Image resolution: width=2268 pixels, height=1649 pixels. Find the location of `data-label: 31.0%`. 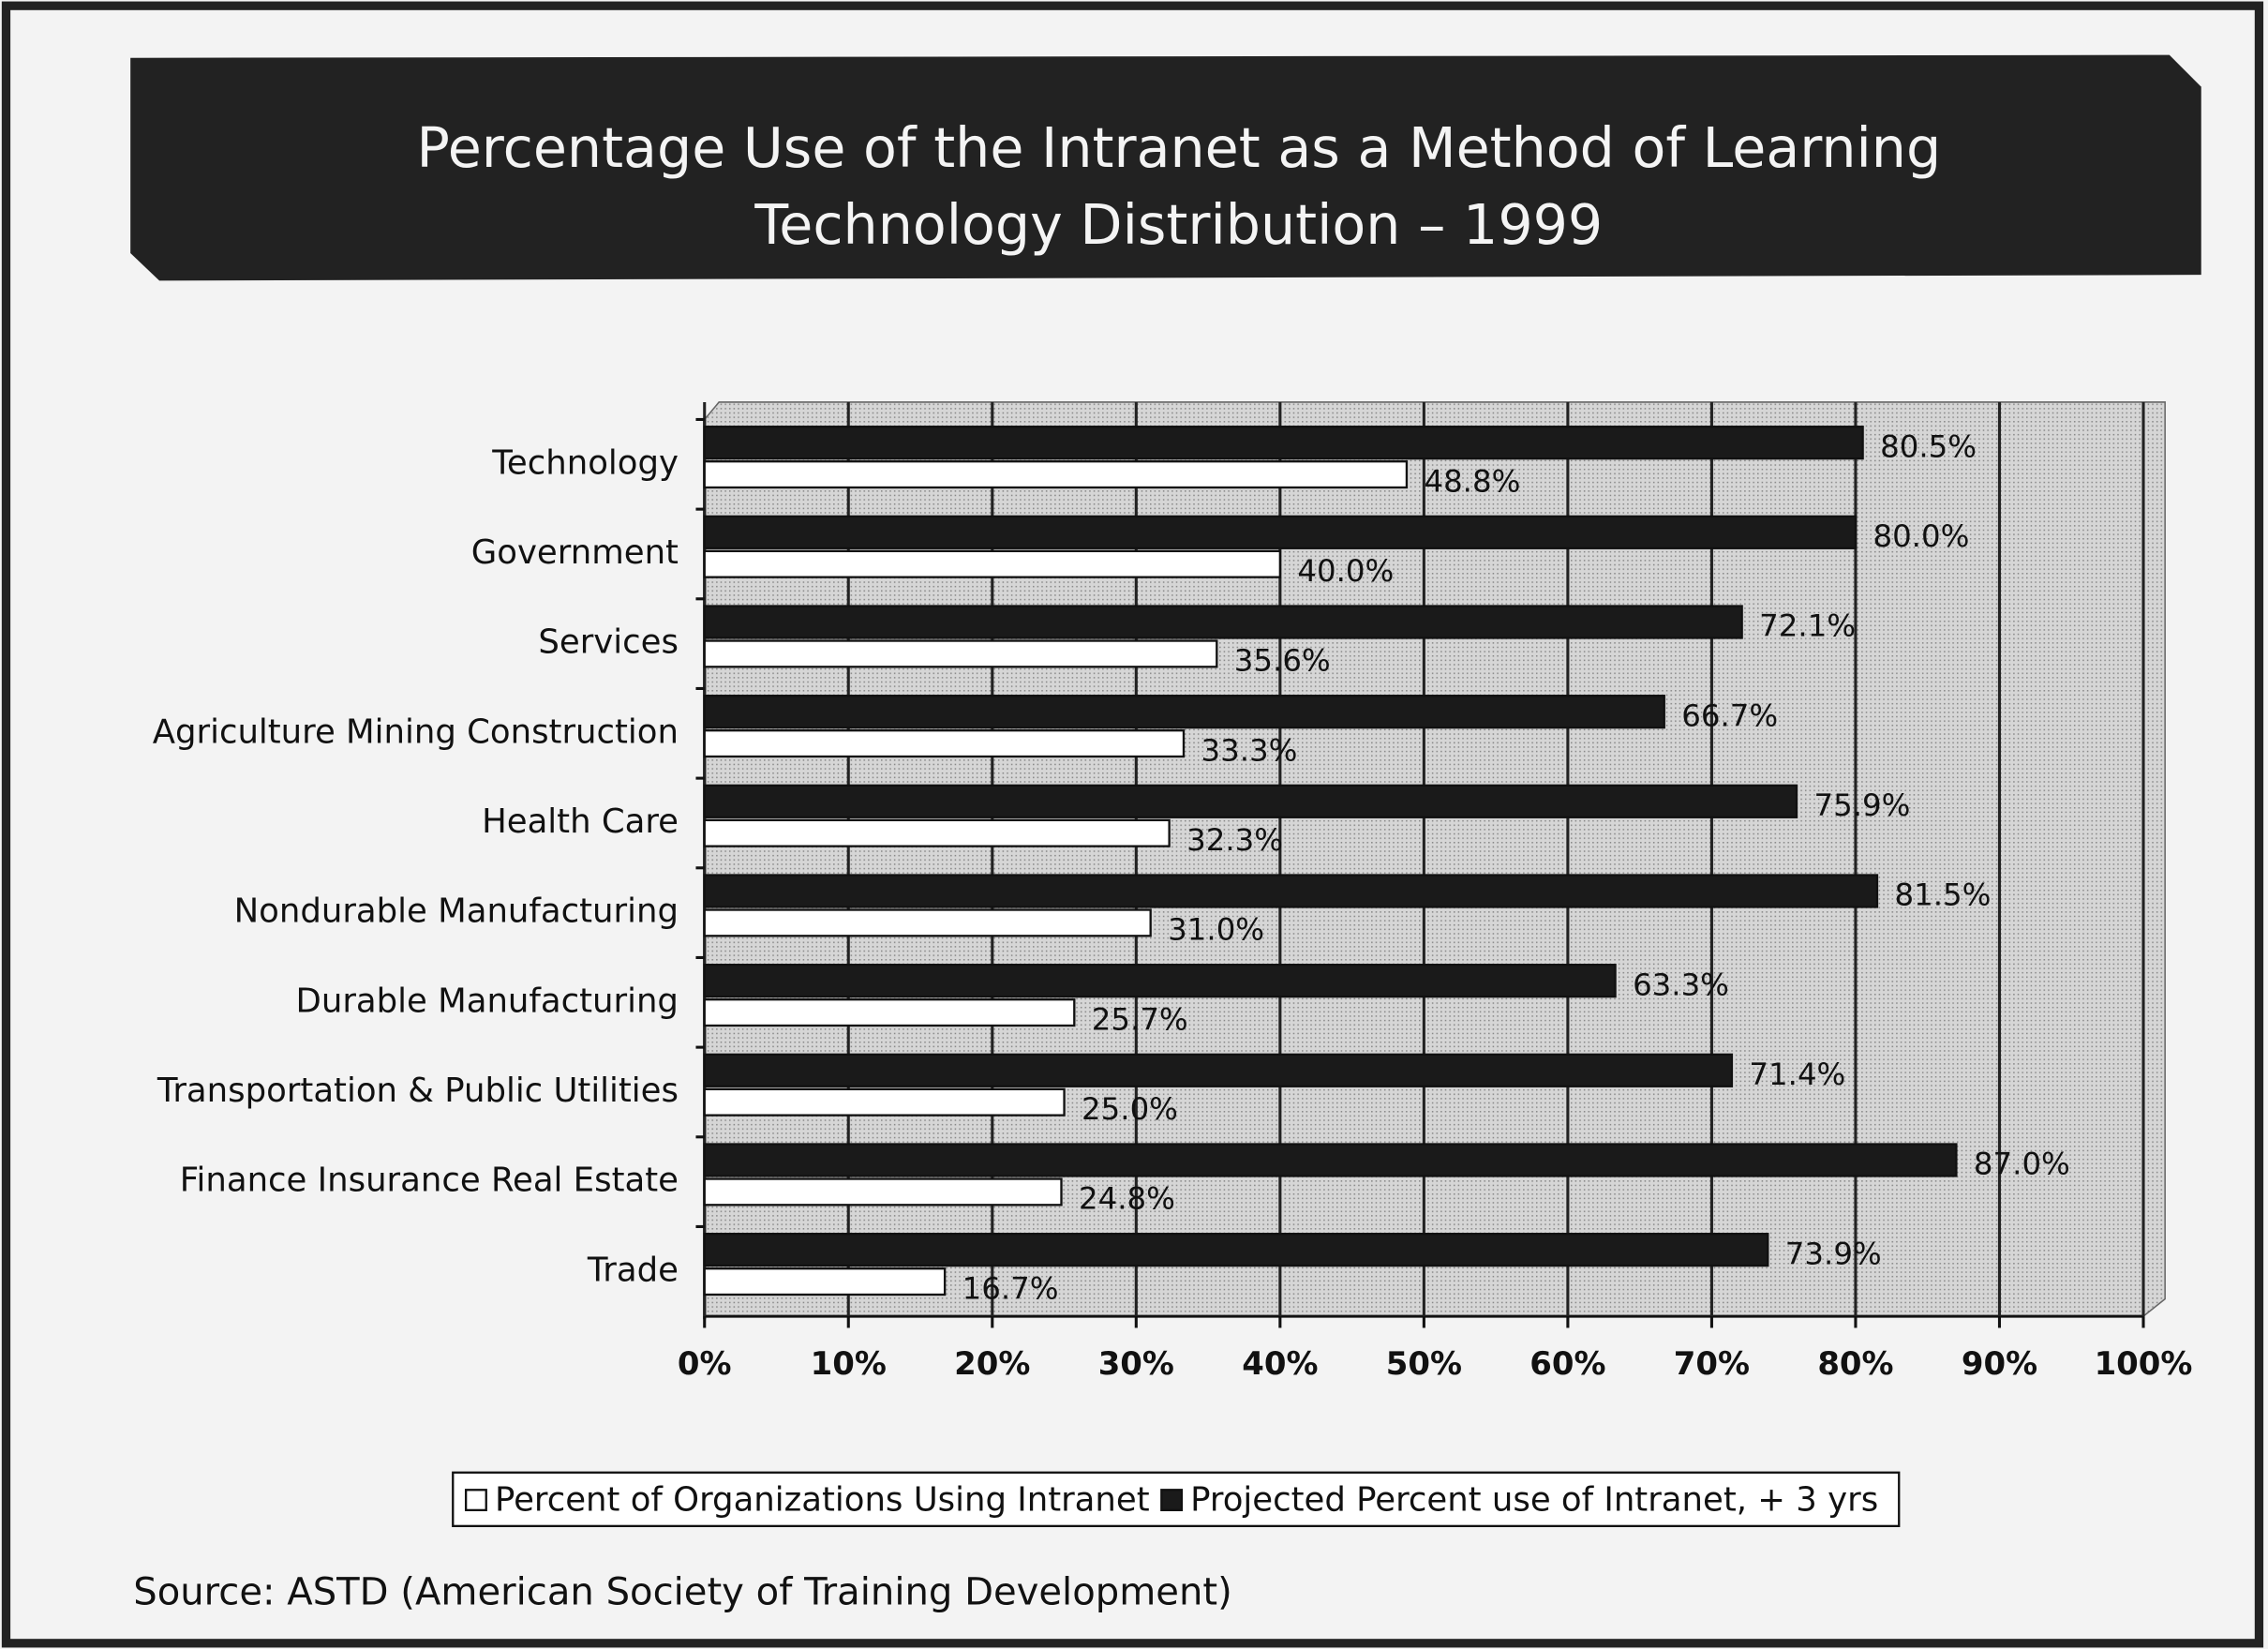

data-label: 31.0% is located at coordinates (1216, 930).